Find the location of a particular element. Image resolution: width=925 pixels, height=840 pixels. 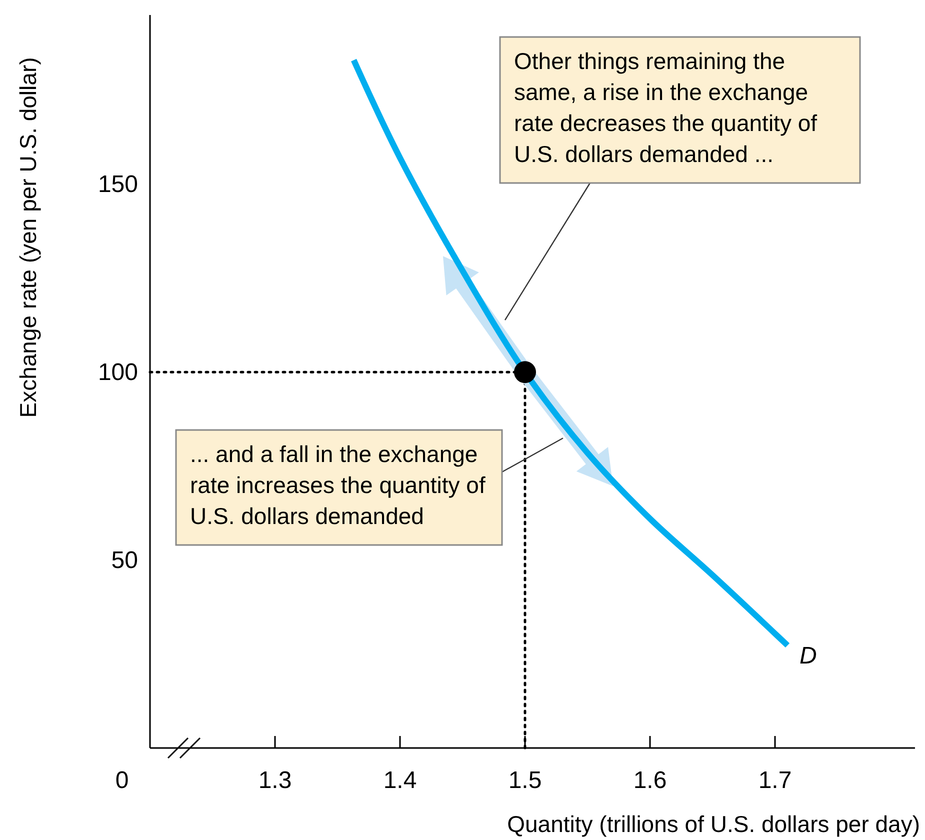

x-tick-label: 1.3 is located at coordinates (275, 780).